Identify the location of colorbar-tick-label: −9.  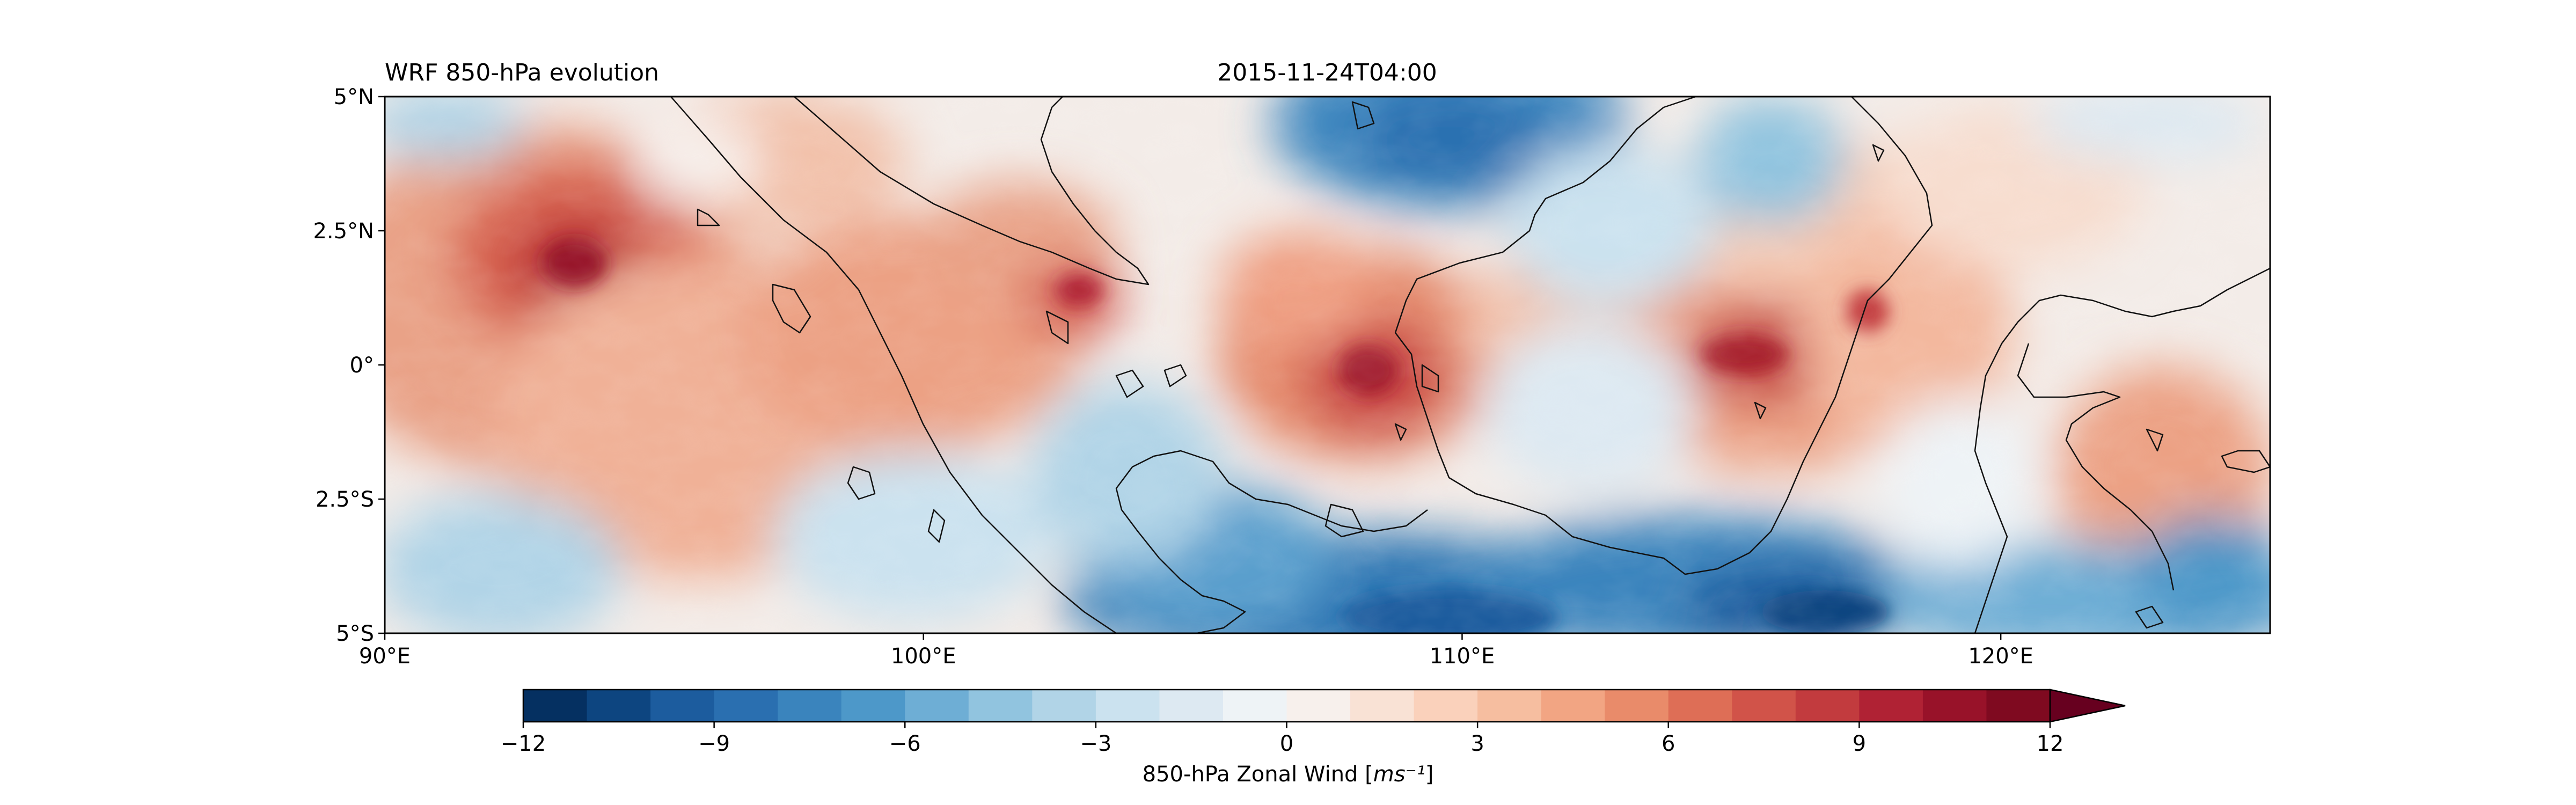
(714, 743).